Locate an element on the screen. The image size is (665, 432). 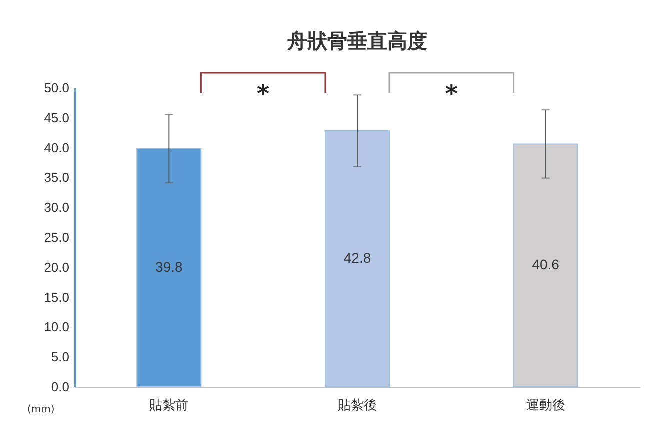
y-tick-label: 35.0 is located at coordinates (57, 178).